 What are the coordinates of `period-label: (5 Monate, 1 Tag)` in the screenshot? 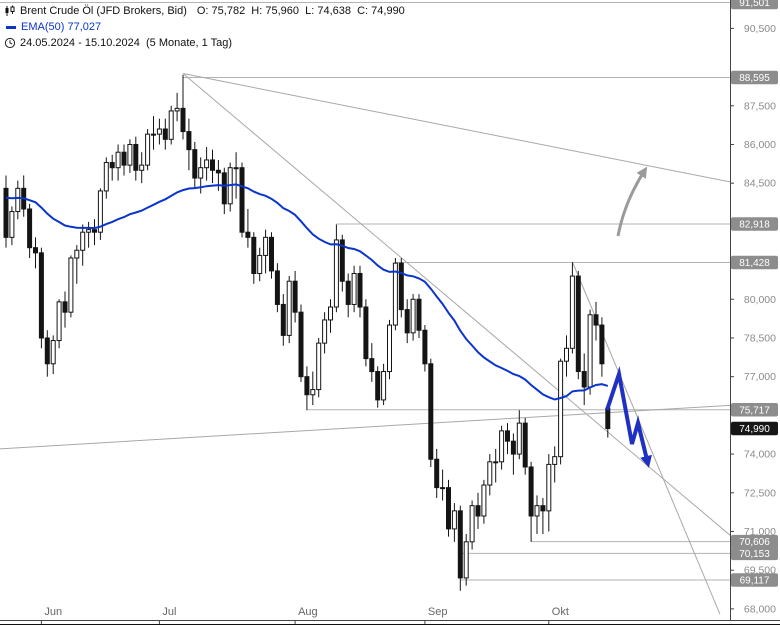 It's located at (186, 43).